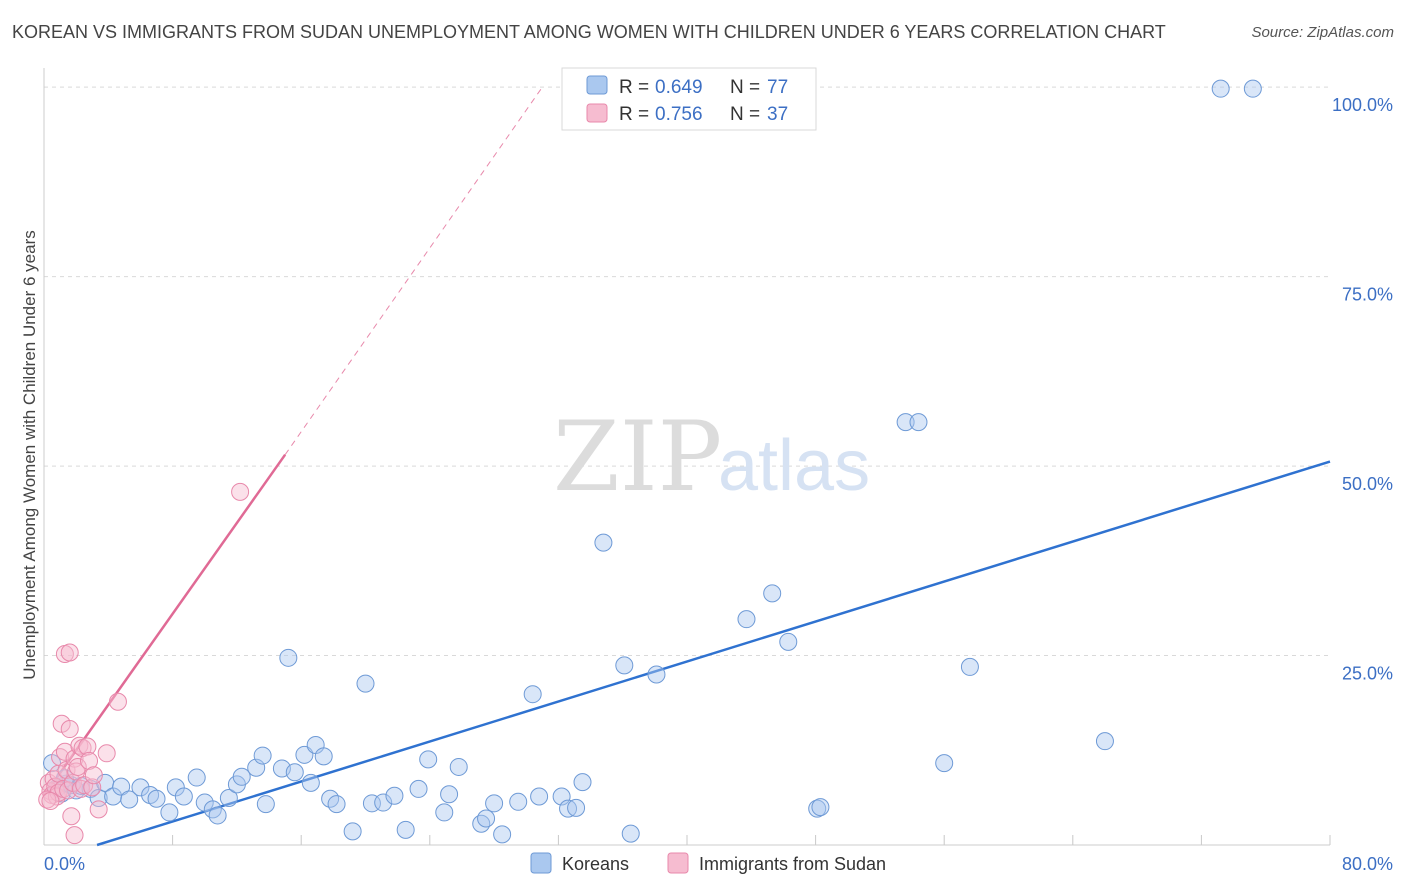 This screenshot has height=892, width=1406. Describe the element at coordinates (64, 864) in the screenshot. I see `x-tick-label-0: 0.0%` at that location.